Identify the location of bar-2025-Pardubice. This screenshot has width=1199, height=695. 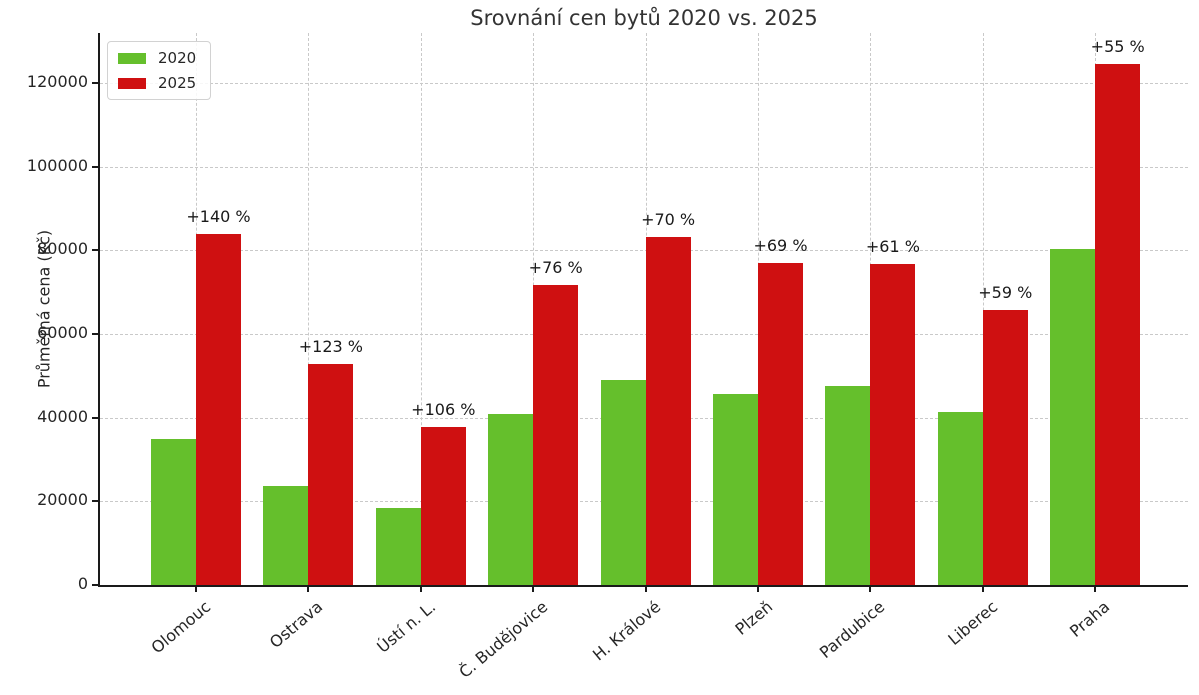
(893, 424).